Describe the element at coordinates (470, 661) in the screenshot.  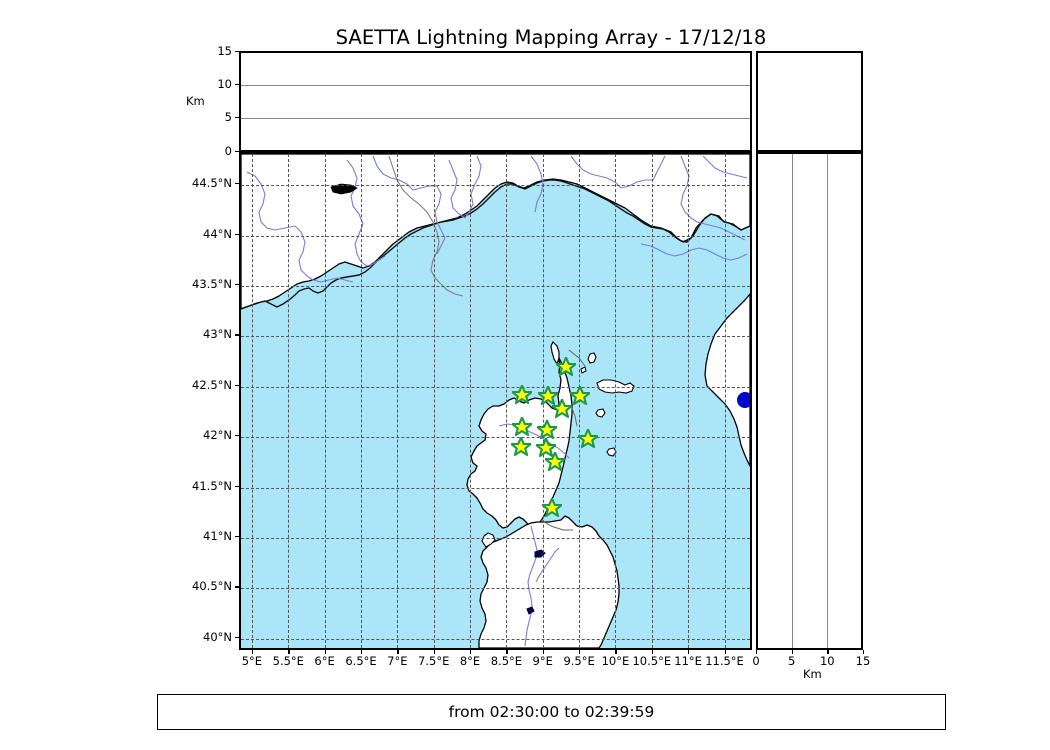
I see `map-xtick-label-8: 8°E` at that location.